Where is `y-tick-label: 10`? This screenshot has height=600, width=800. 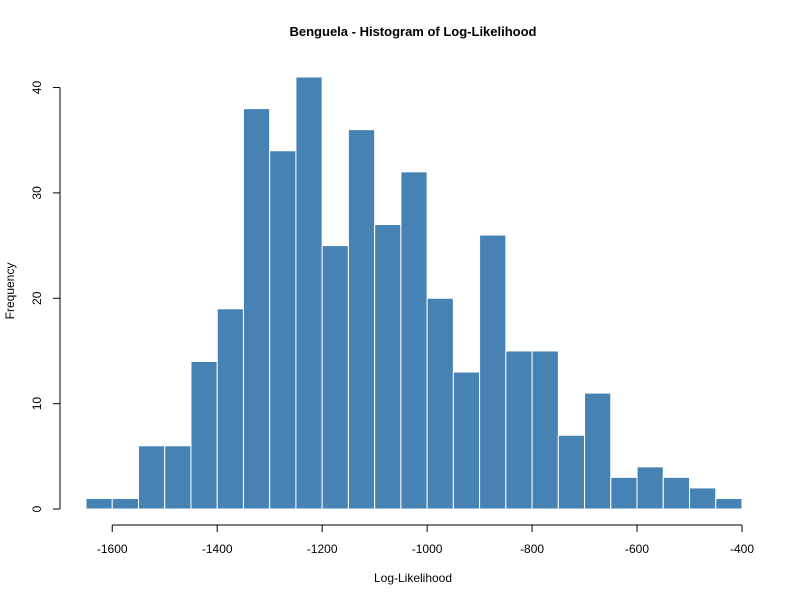 y-tick-label: 10 is located at coordinates (37, 404).